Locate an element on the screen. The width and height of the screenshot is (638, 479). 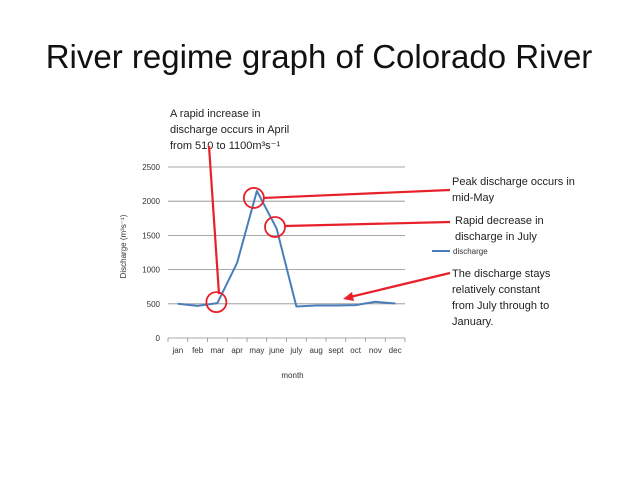
annotation-line: mid-May is located at coordinates (473, 198).